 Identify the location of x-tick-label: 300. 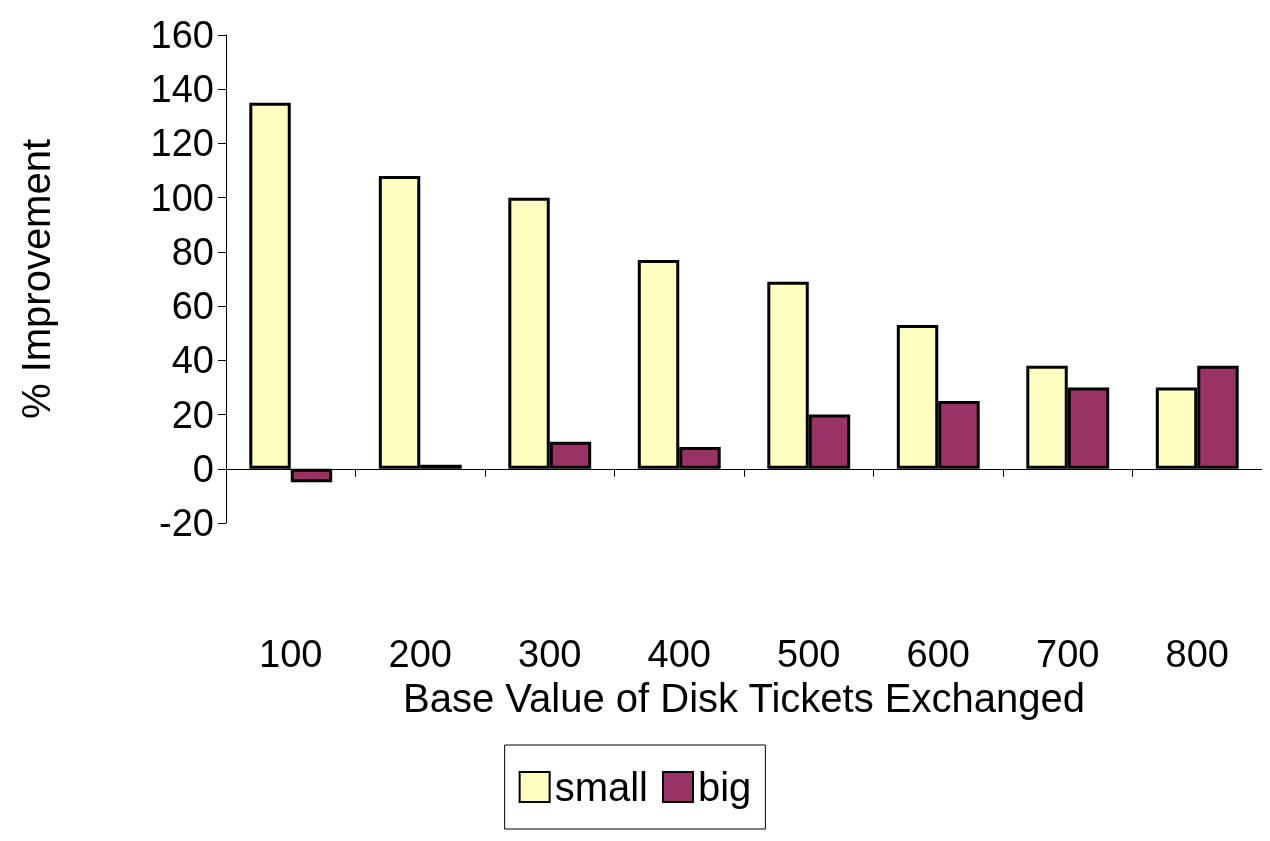
(550, 654).